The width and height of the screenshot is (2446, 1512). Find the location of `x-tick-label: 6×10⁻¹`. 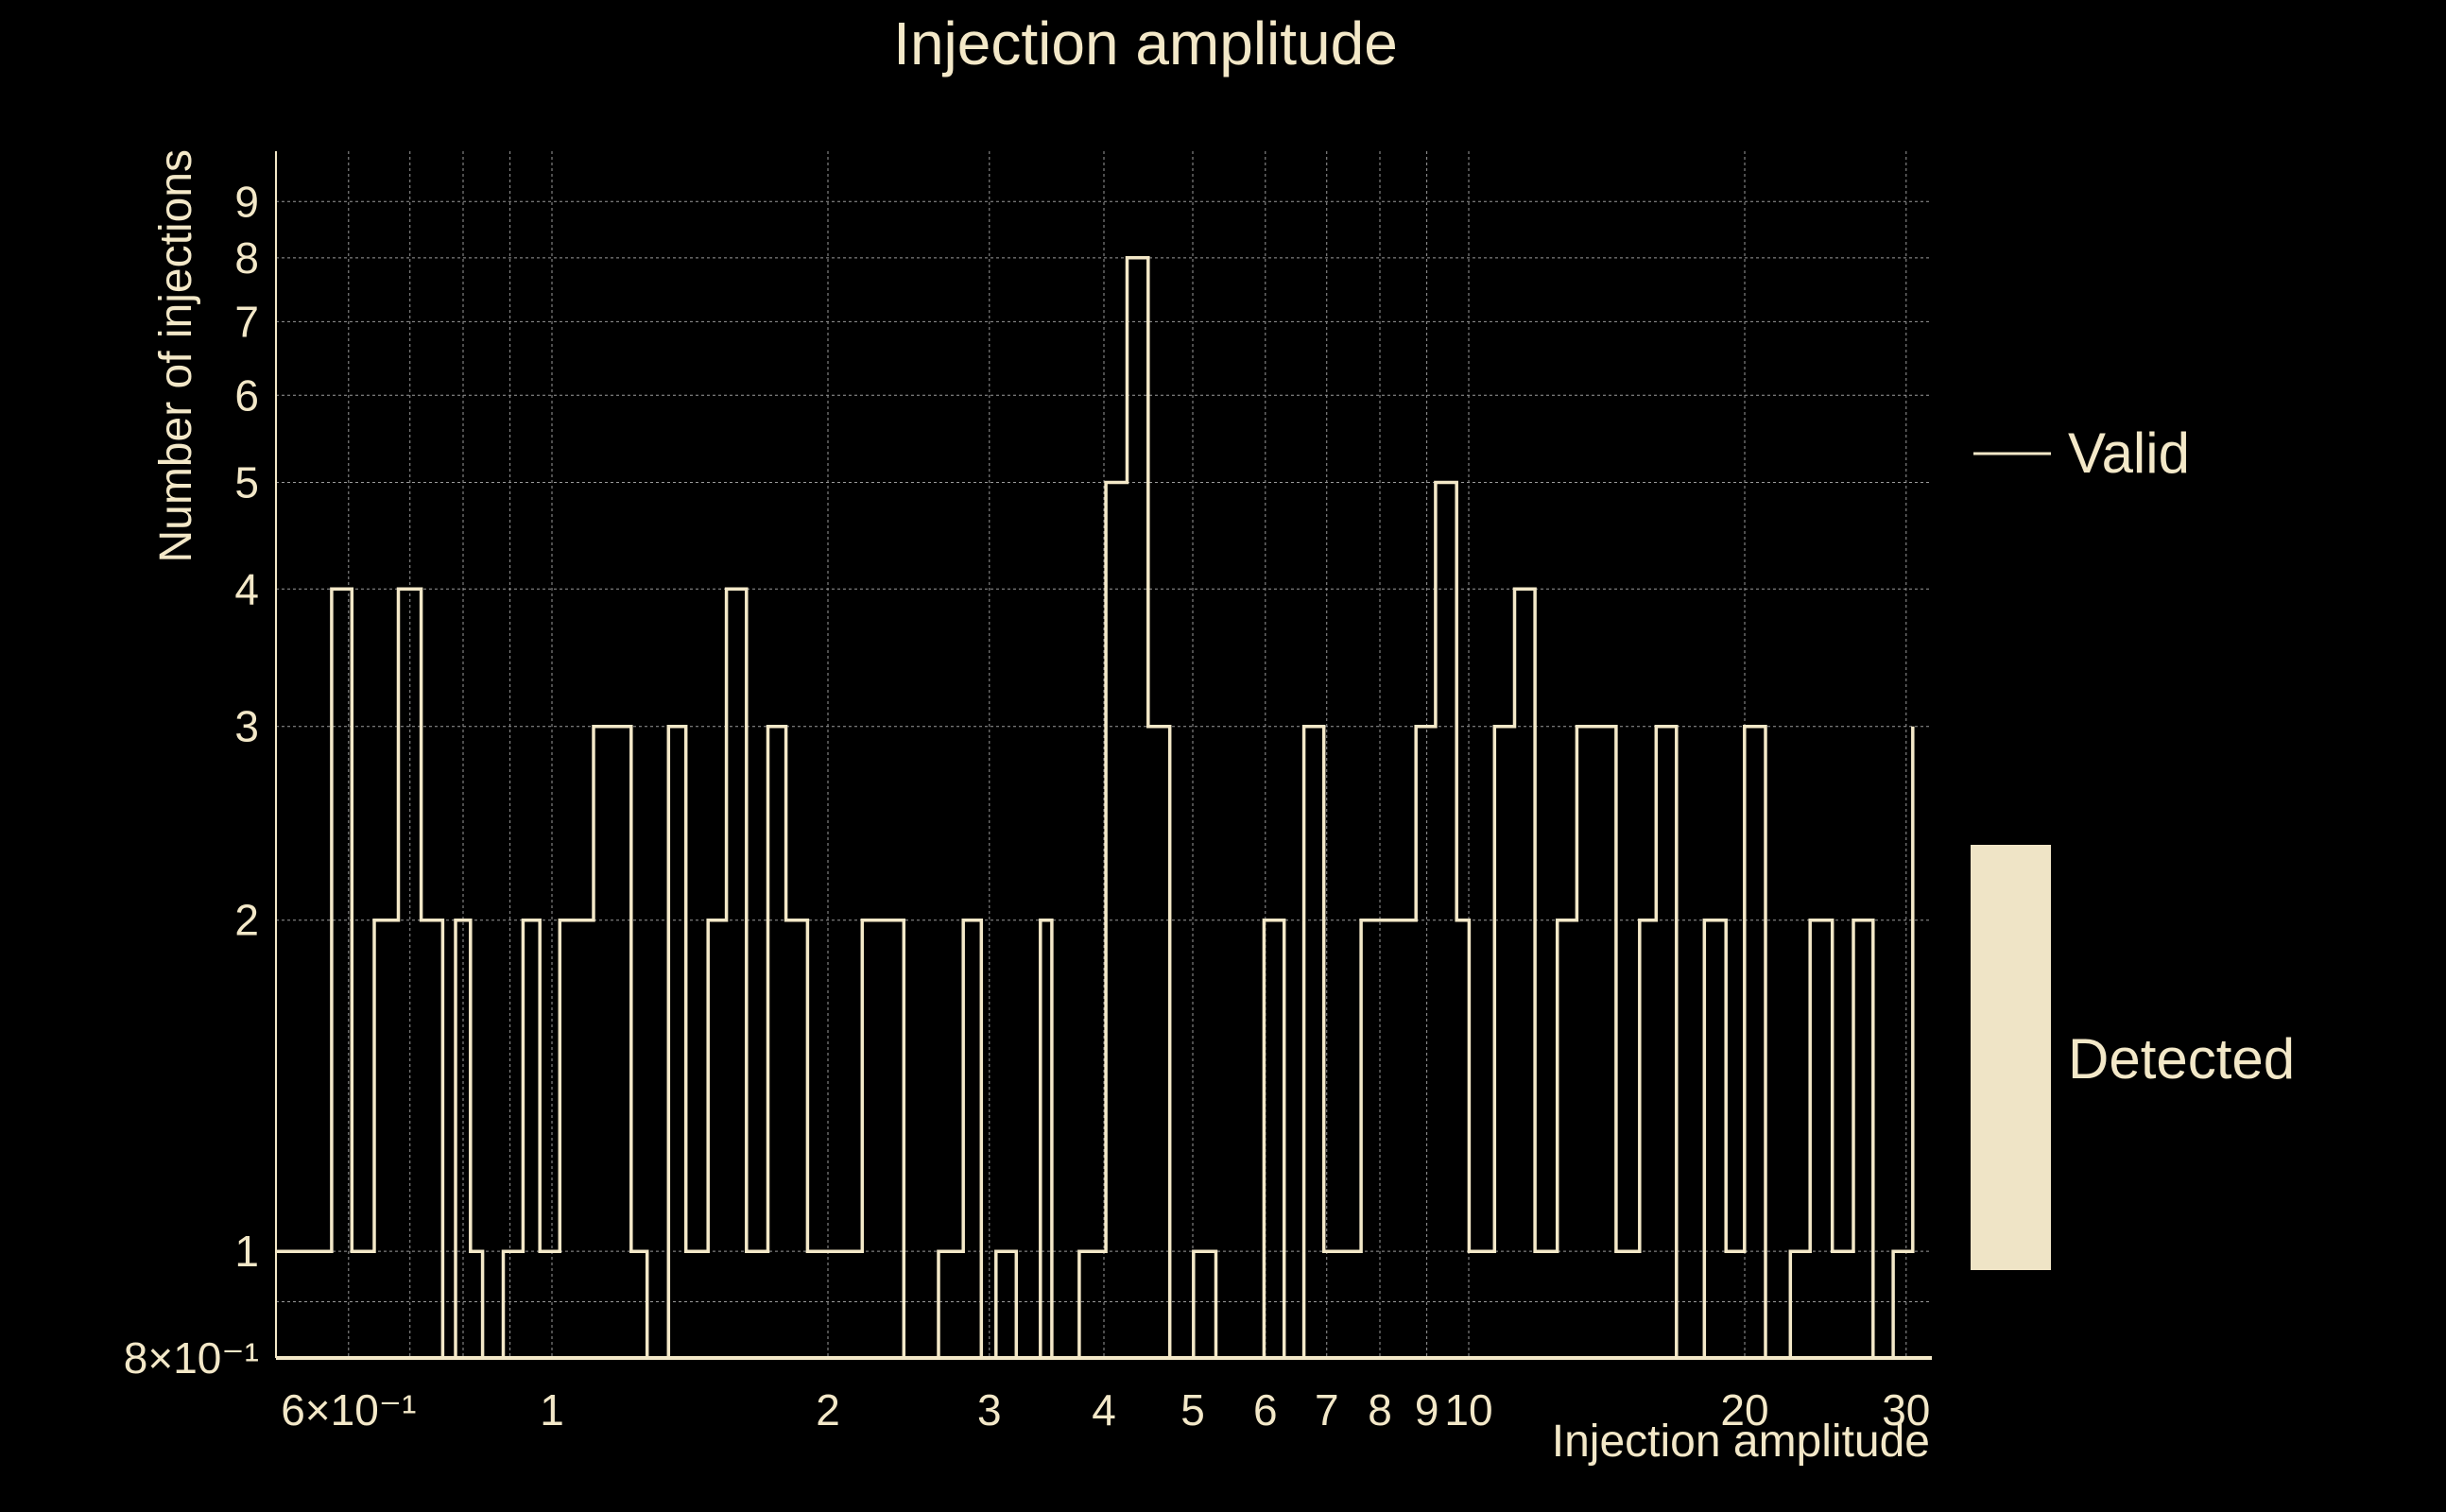

x-tick-label: 6×10⁻¹ is located at coordinates (348, 1410).